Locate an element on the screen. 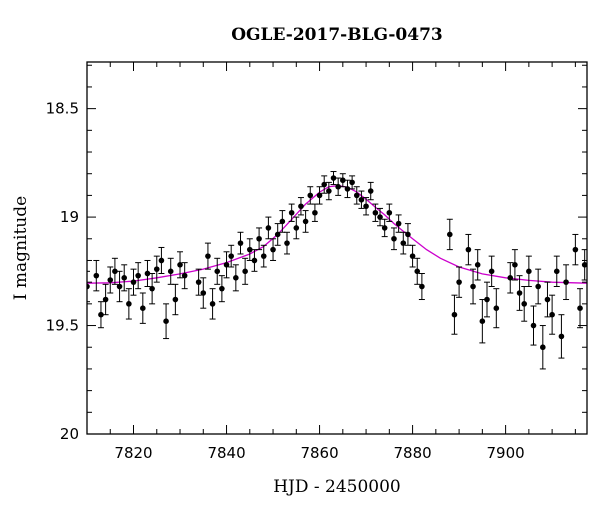  x-tick-label: 7900 is located at coordinates (506, 453).